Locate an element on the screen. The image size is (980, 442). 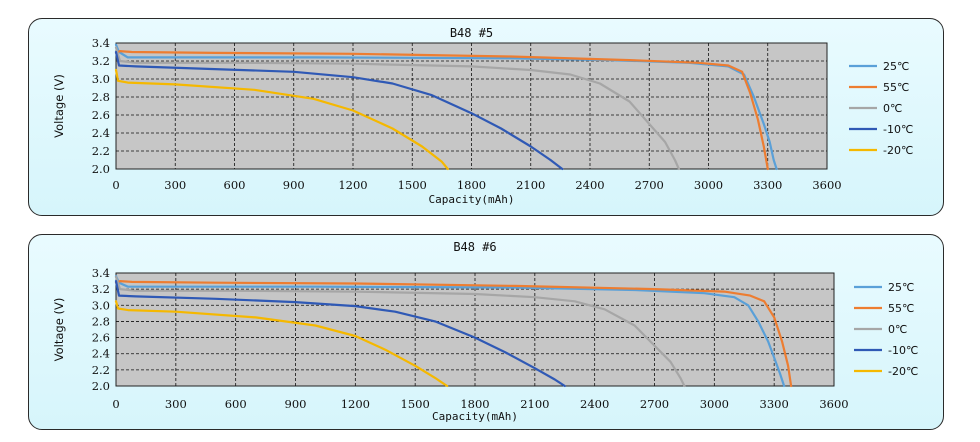
chart-title: B48 #5 is located at coordinates (471, 33).